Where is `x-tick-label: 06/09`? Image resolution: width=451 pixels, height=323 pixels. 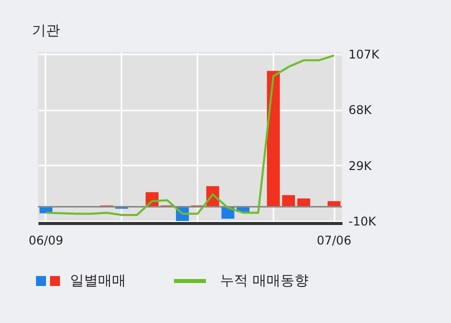 x-tick-label: 06/09 is located at coordinates (46, 241).